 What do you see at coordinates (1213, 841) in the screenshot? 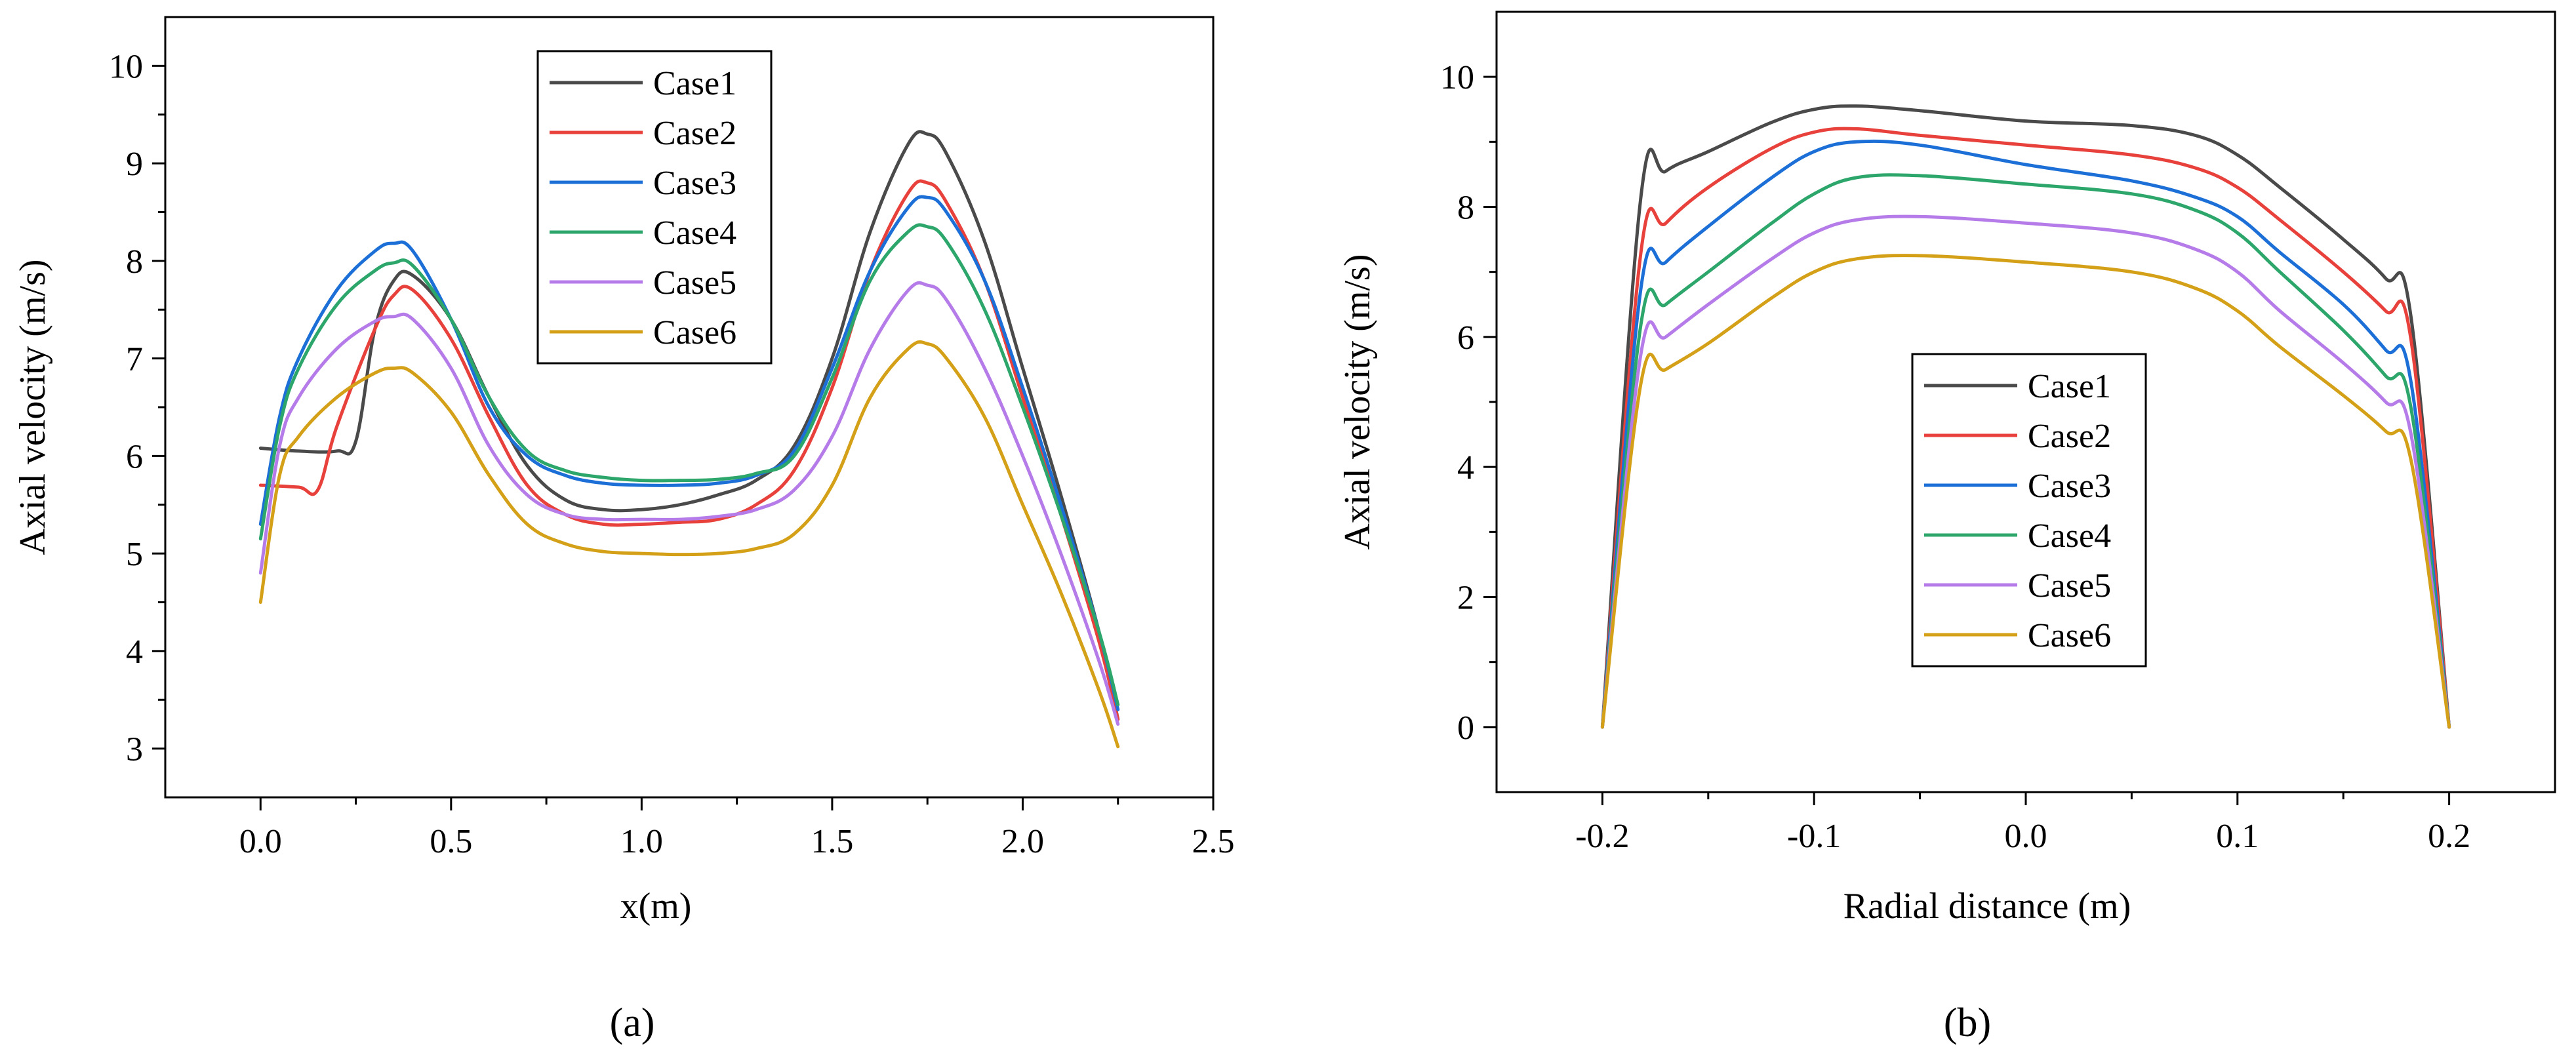
I see `x-tick-label-a: 2.5` at bounding box center [1213, 841].